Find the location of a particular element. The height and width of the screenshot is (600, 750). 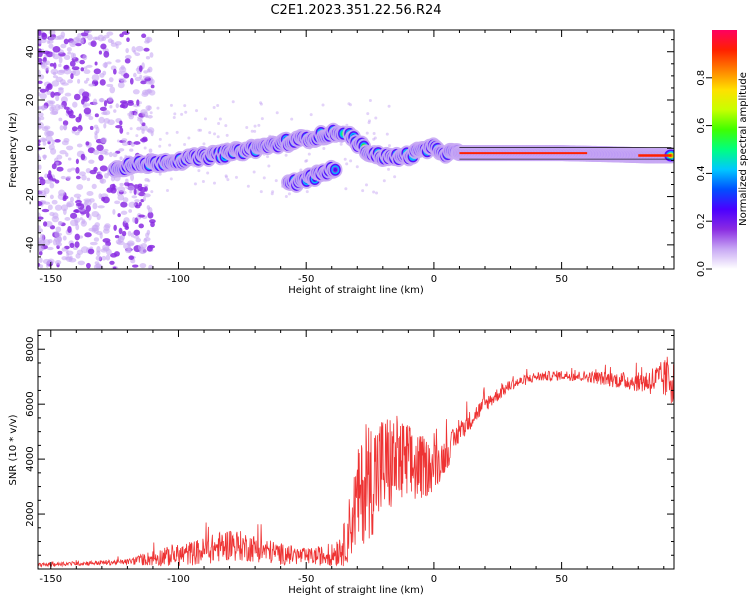

snr-xtick-label: 0 is located at coordinates (434, 579).